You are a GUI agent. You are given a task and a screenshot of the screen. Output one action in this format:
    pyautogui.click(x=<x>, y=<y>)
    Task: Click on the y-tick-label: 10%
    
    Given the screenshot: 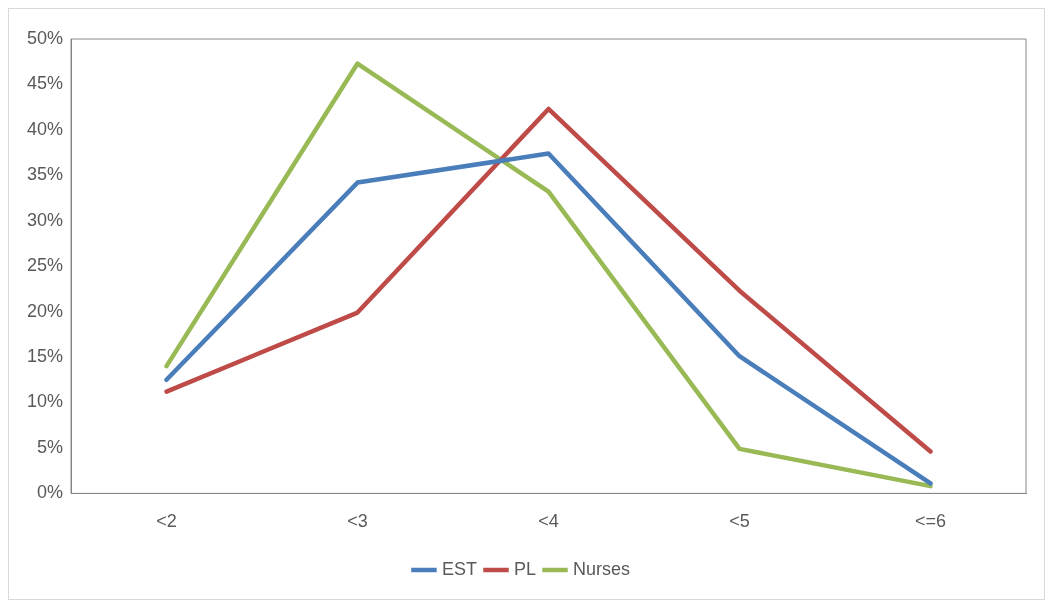 What is the action you would take?
    pyautogui.click(x=45, y=401)
    